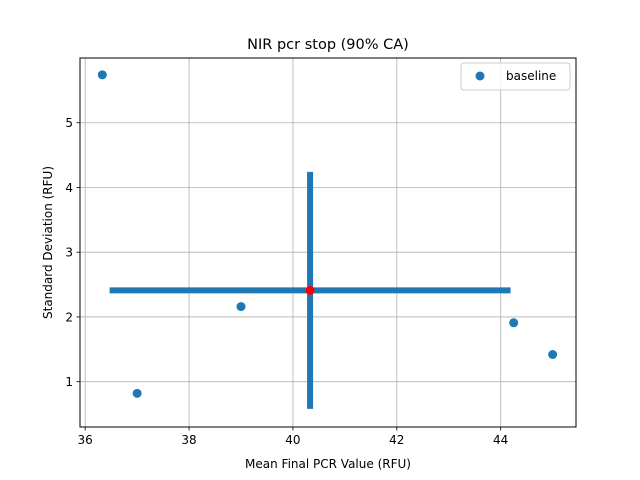 The image size is (640, 480). I want to click on mean-point, so click(310, 290).